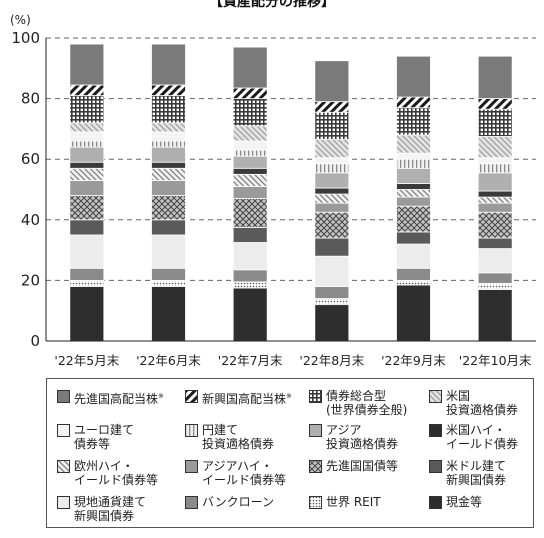 Image resolution: width=544 pixels, height=538 pixels. Describe the element at coordinates (353, 502) in the screenshot. I see `legend-label: 世界 REIT` at that location.